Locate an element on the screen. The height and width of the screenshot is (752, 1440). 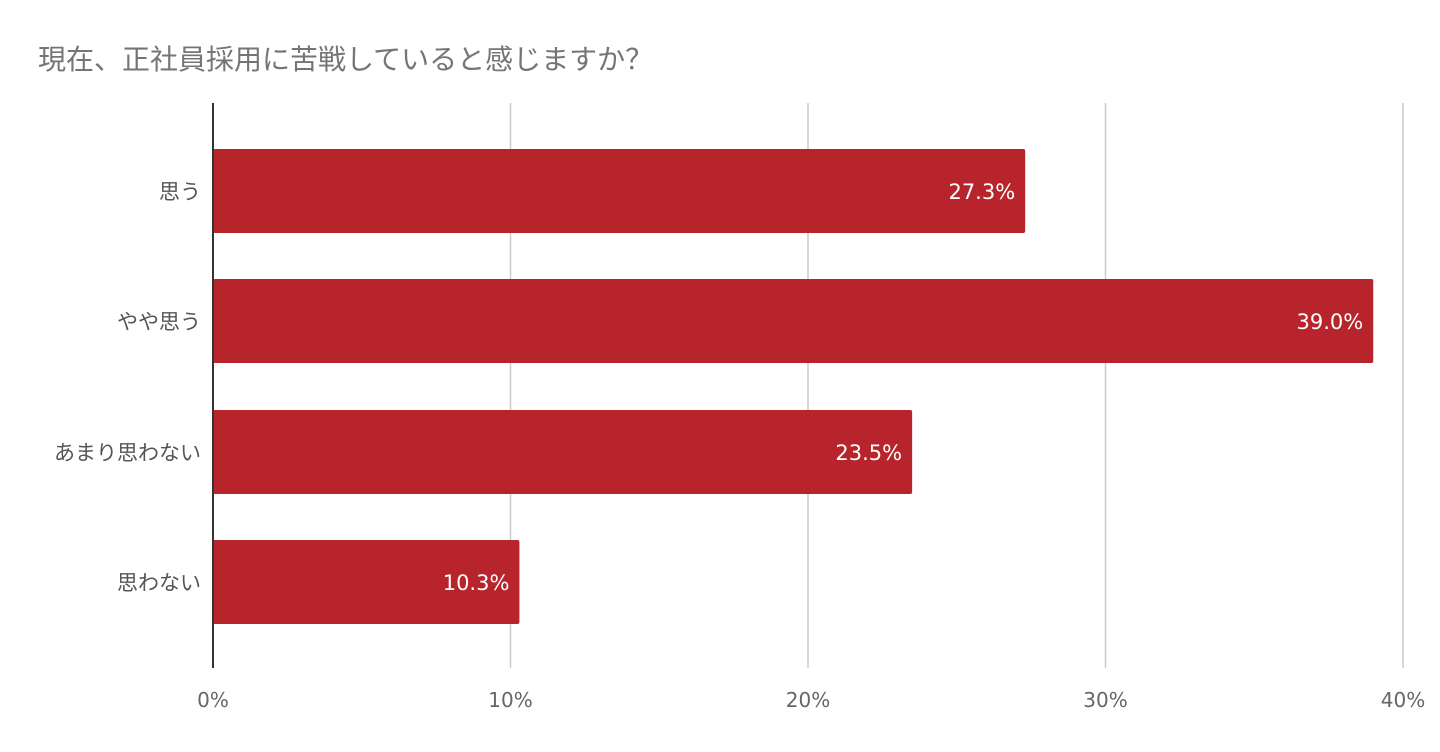
x-tick-label: 30% is located at coordinates (1105, 700).